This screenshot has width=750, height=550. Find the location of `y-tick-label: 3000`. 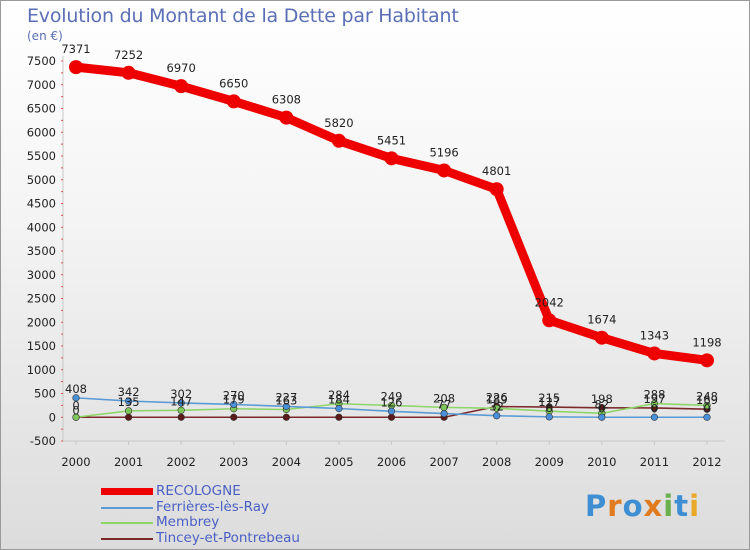

y-tick-label: 3000 is located at coordinates (41, 275).